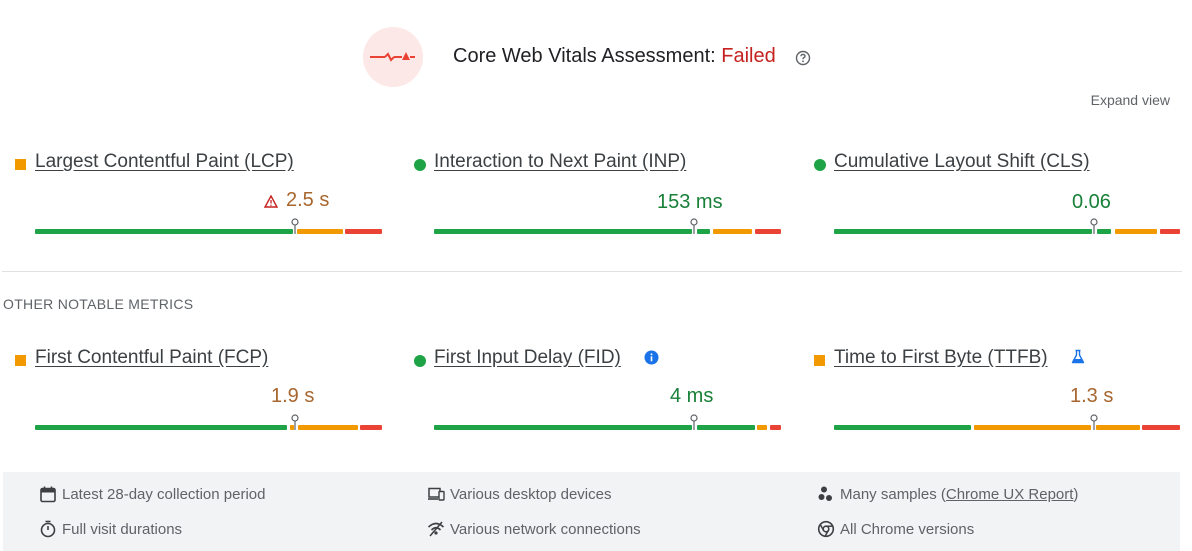  I want to click on vitals-pulse-icon, so click(392, 57).